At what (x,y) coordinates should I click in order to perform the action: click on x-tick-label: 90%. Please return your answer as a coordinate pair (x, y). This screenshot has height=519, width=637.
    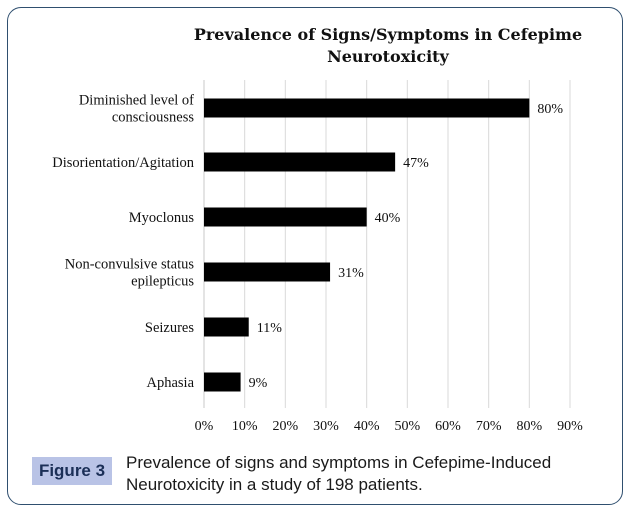
    Looking at the image, I should click on (570, 426).